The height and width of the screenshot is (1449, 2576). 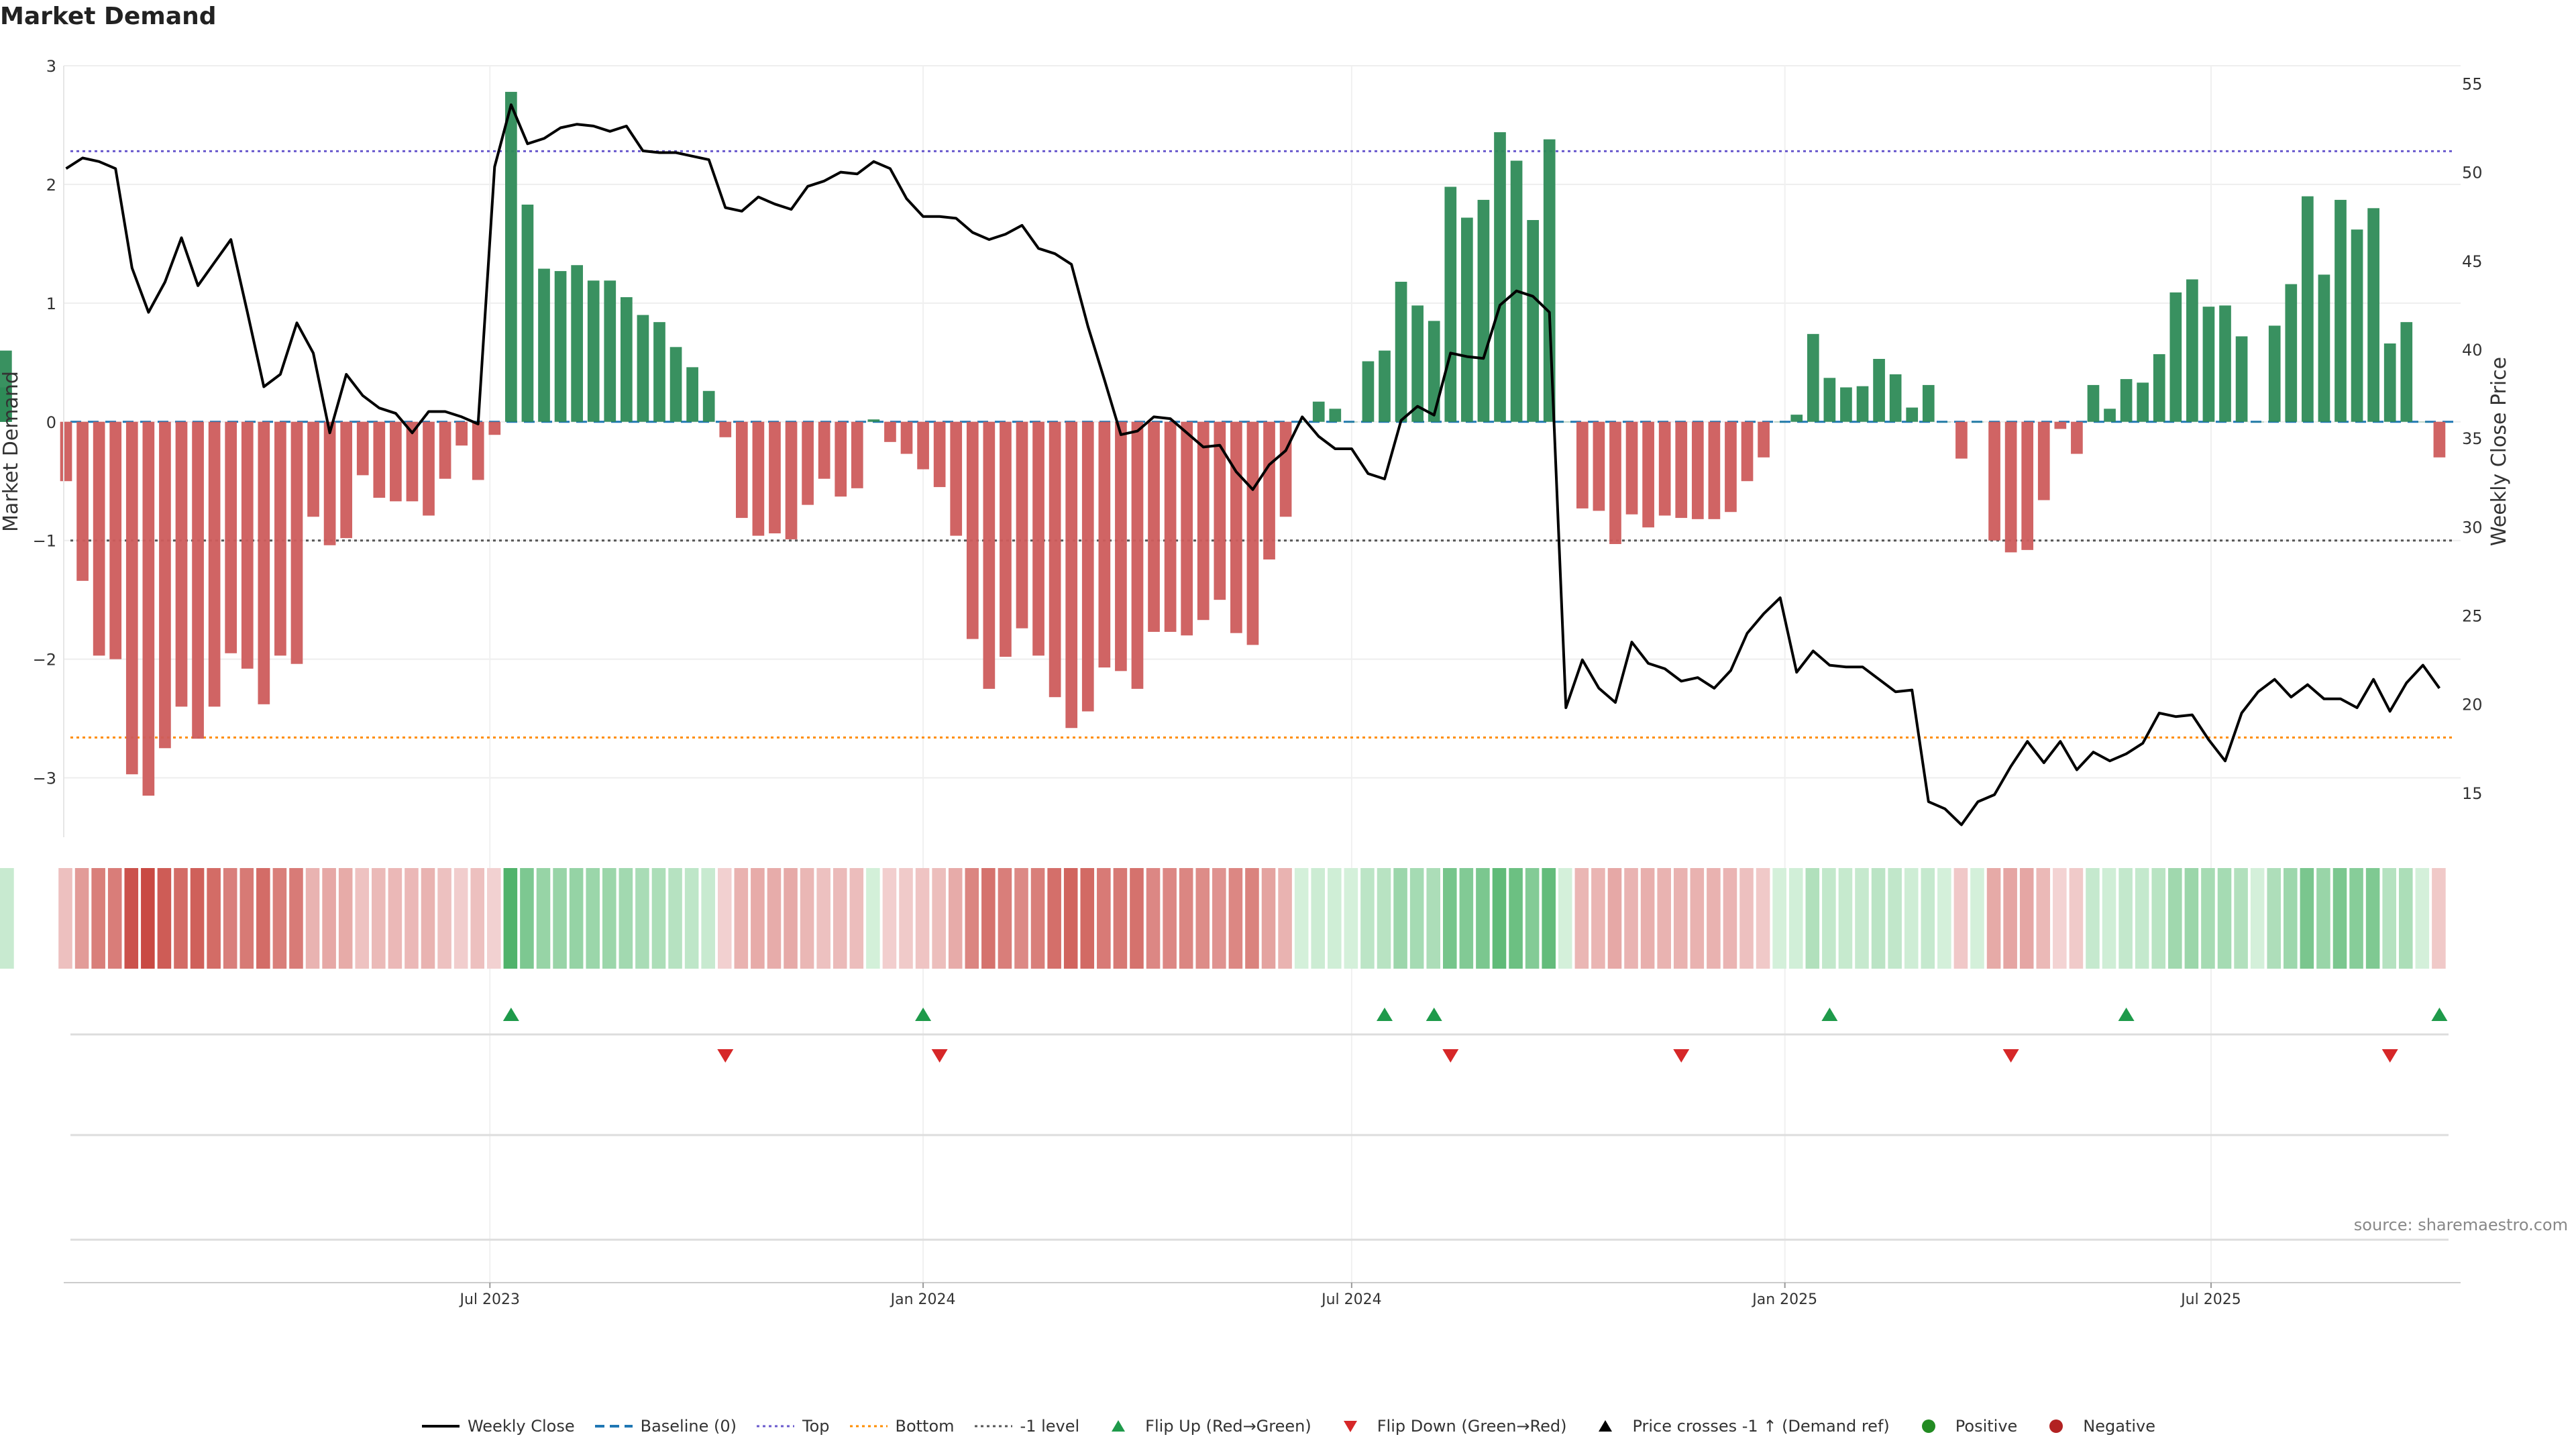 What do you see at coordinates (44, 541) in the screenshot?
I see `y-tick-label: −1` at bounding box center [44, 541].